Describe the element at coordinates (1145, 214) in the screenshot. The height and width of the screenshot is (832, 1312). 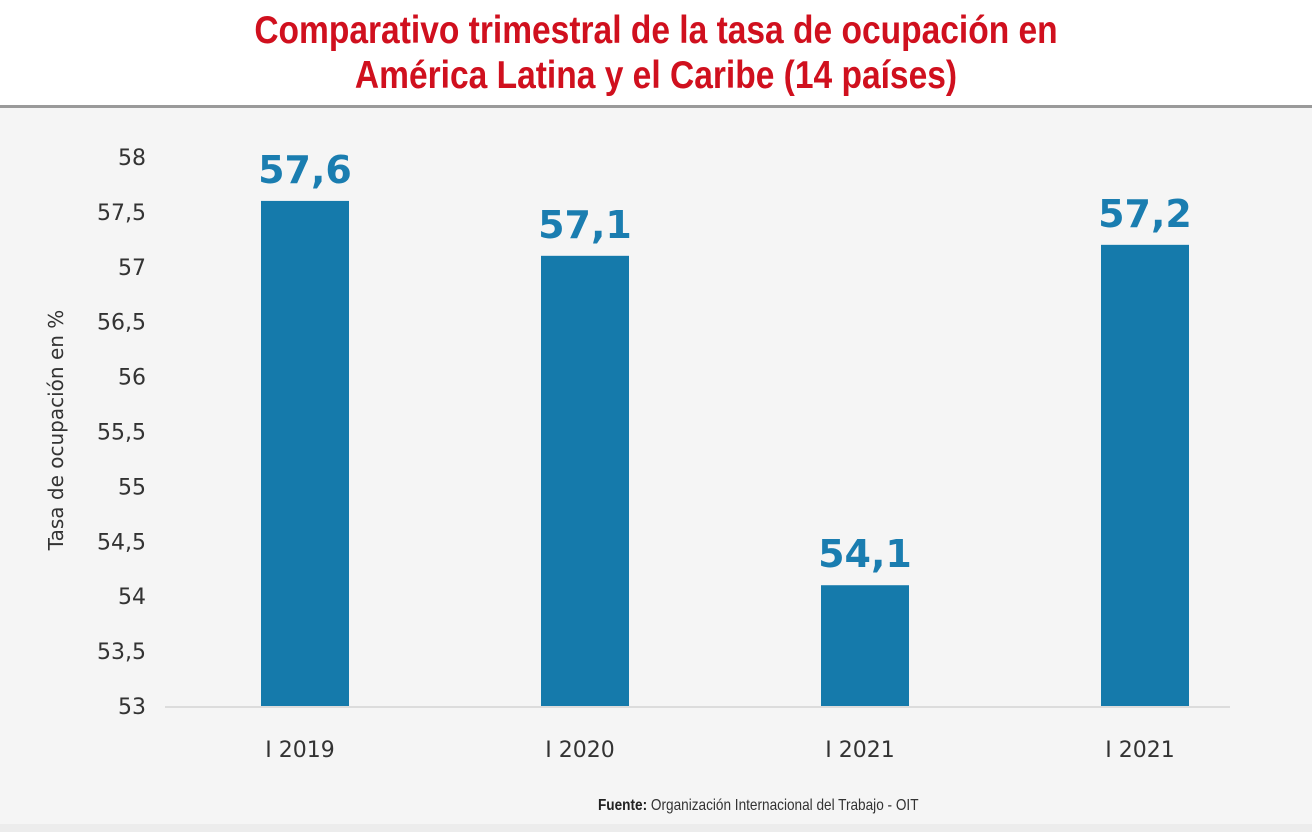
I see `data-label: 57,2` at that location.